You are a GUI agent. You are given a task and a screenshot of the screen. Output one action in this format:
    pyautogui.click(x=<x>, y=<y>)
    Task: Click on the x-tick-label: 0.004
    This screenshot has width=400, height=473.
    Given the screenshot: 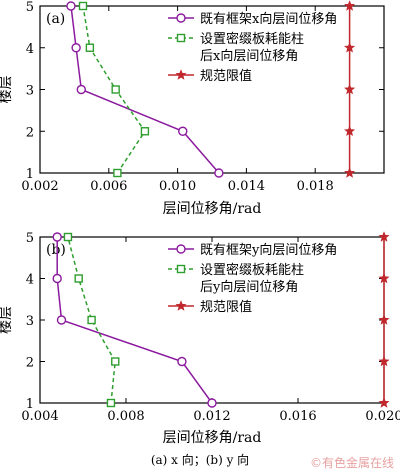 What is the action you would take?
    pyautogui.click(x=39, y=416)
    